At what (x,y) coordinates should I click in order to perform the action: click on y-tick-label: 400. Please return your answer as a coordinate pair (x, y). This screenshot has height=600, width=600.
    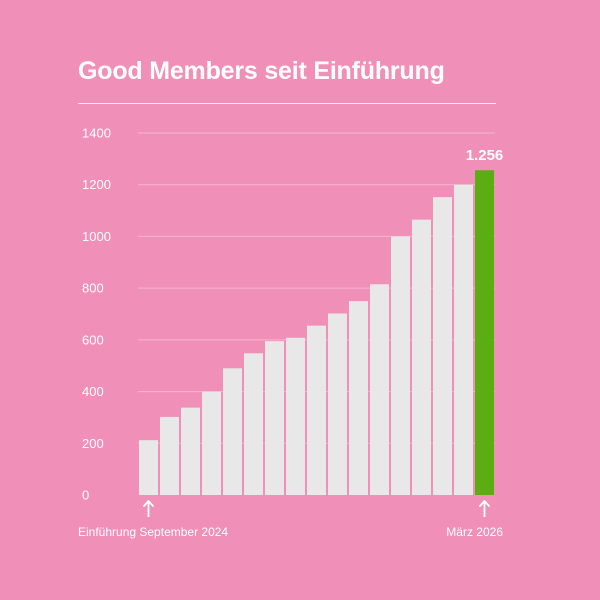
    Looking at the image, I should click on (93, 391).